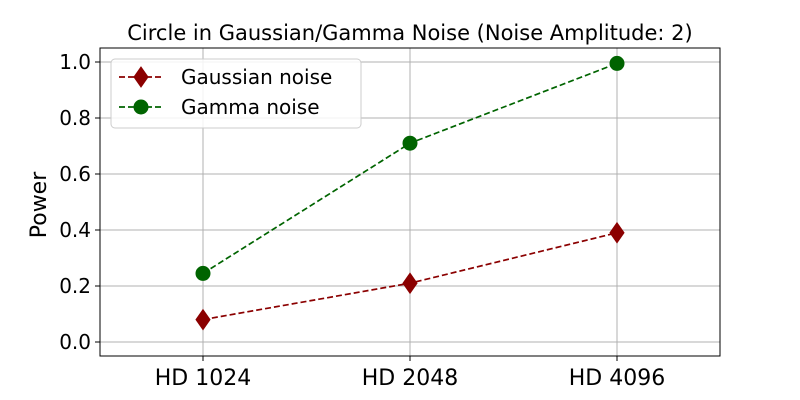 This screenshot has width=800, height=400. What do you see at coordinates (75, 342) in the screenshot?
I see `y-tick-label: 0.0` at bounding box center [75, 342].